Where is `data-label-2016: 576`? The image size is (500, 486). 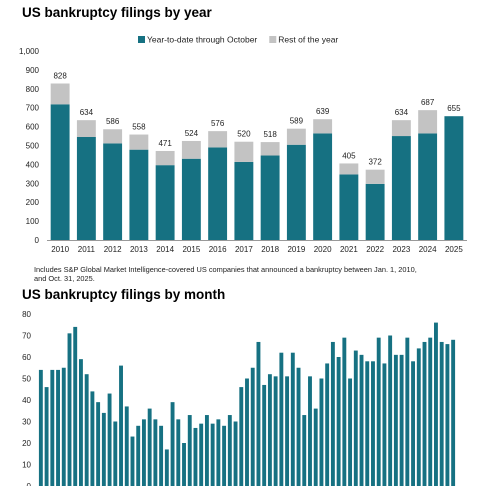
data-label-2016: 576 is located at coordinates (218, 123).